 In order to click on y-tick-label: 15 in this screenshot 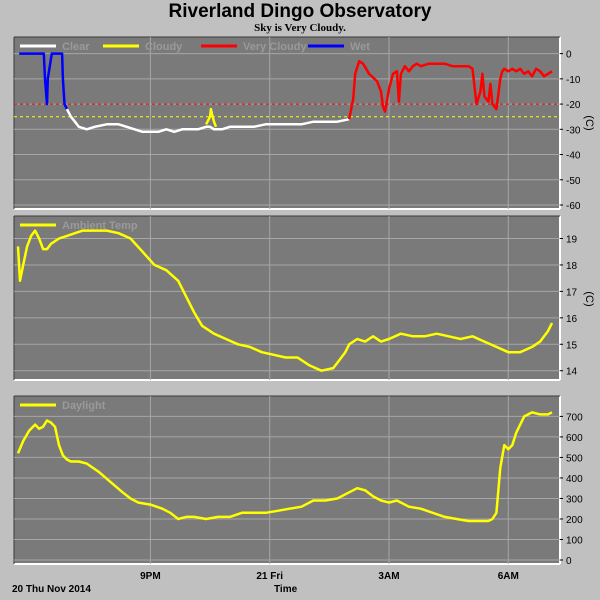, I will do `click(572, 345)`.